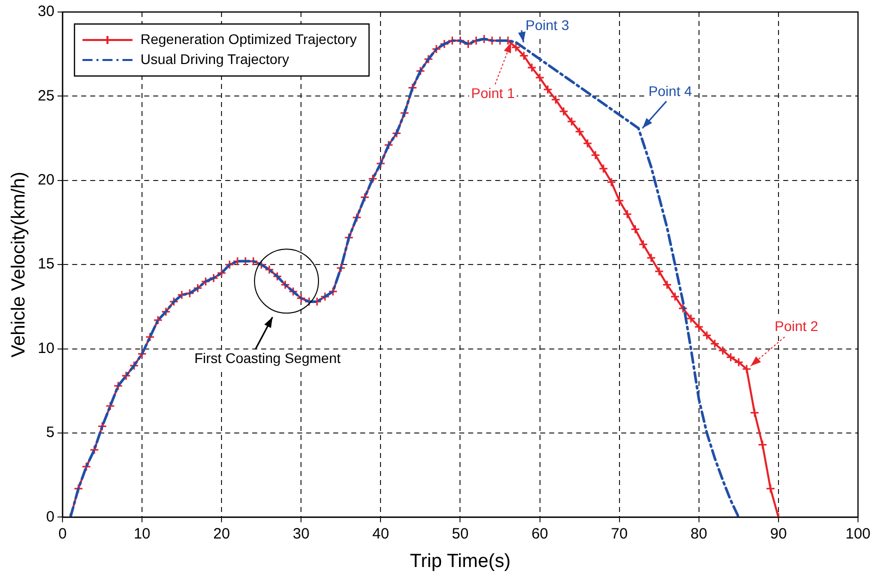  Describe the element at coordinates (62, 533) in the screenshot. I see `x-tick-label: 0` at that location.